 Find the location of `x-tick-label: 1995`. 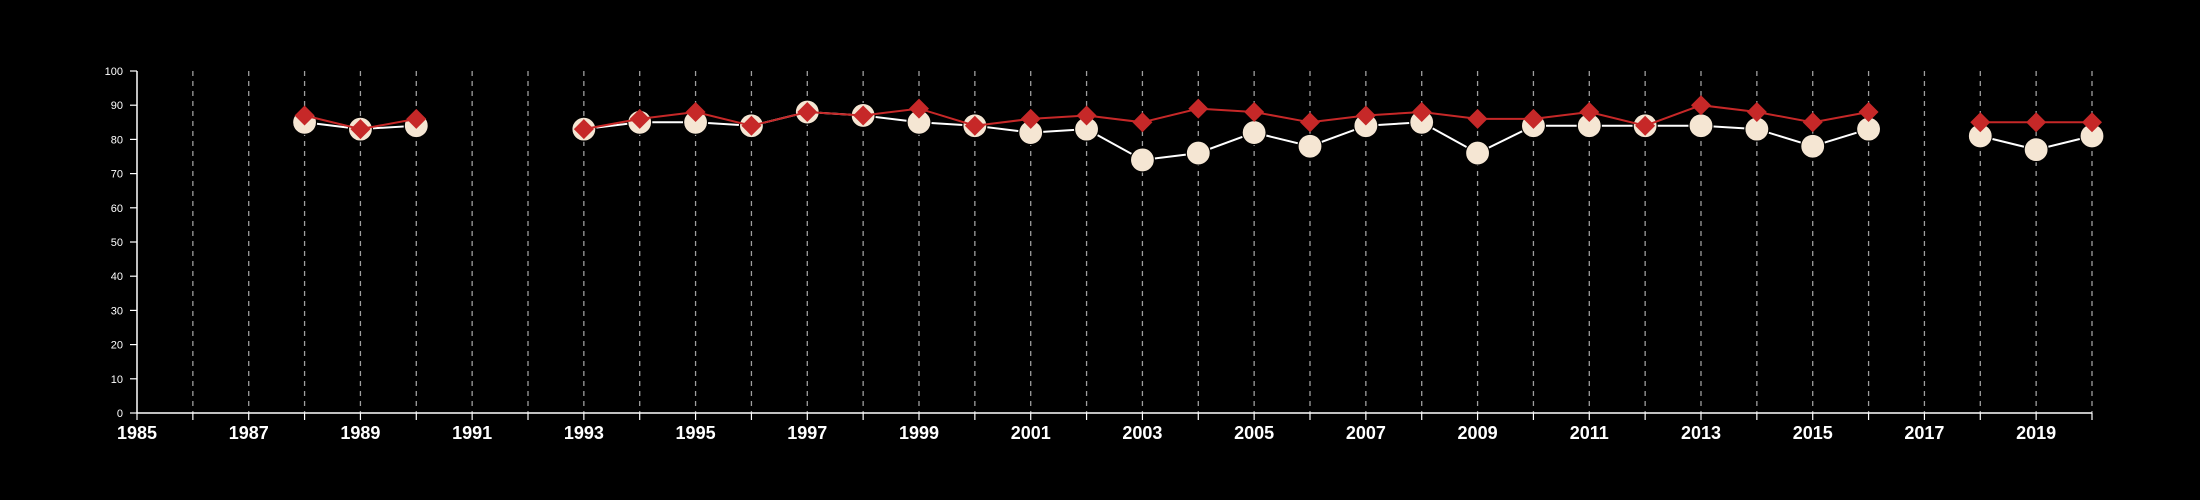

x-tick-label: 1995 is located at coordinates (696, 433).